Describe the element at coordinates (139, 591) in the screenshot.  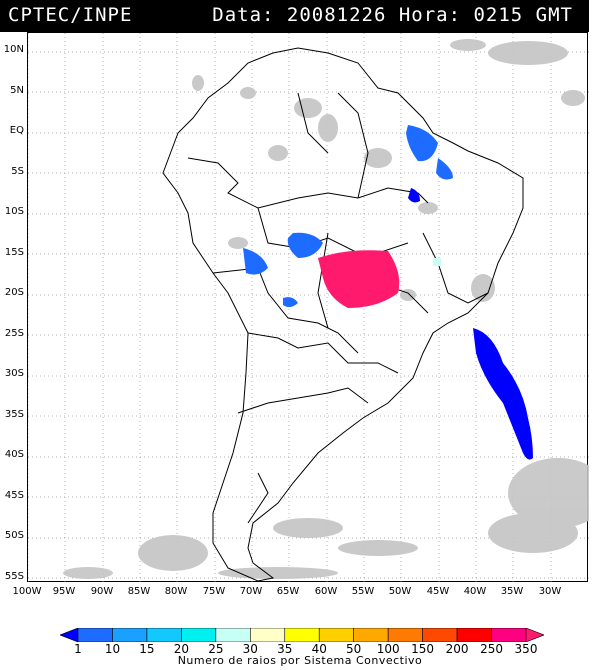
I see `lon-label: 85W` at that location.